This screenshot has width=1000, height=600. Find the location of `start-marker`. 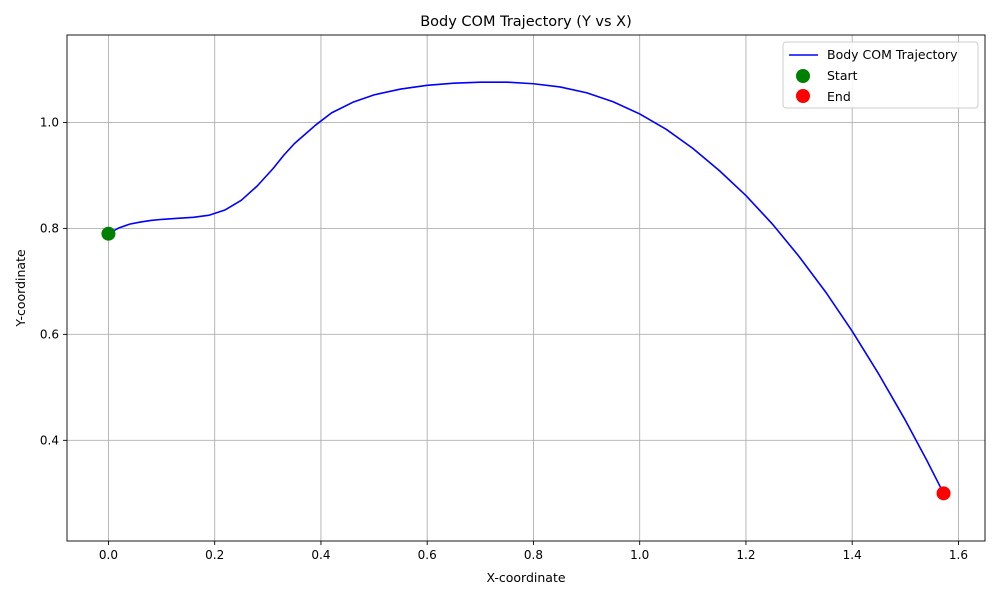

start-marker is located at coordinates (108, 233).